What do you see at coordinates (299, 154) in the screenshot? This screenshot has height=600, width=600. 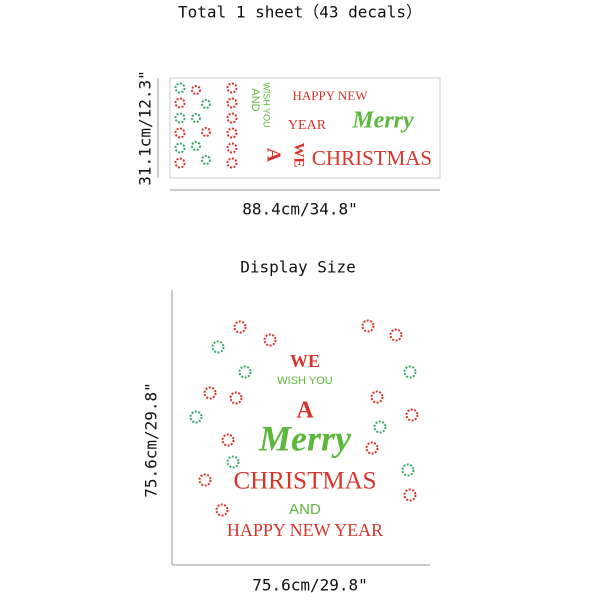 I see `sheet-text: WE` at bounding box center [299, 154].